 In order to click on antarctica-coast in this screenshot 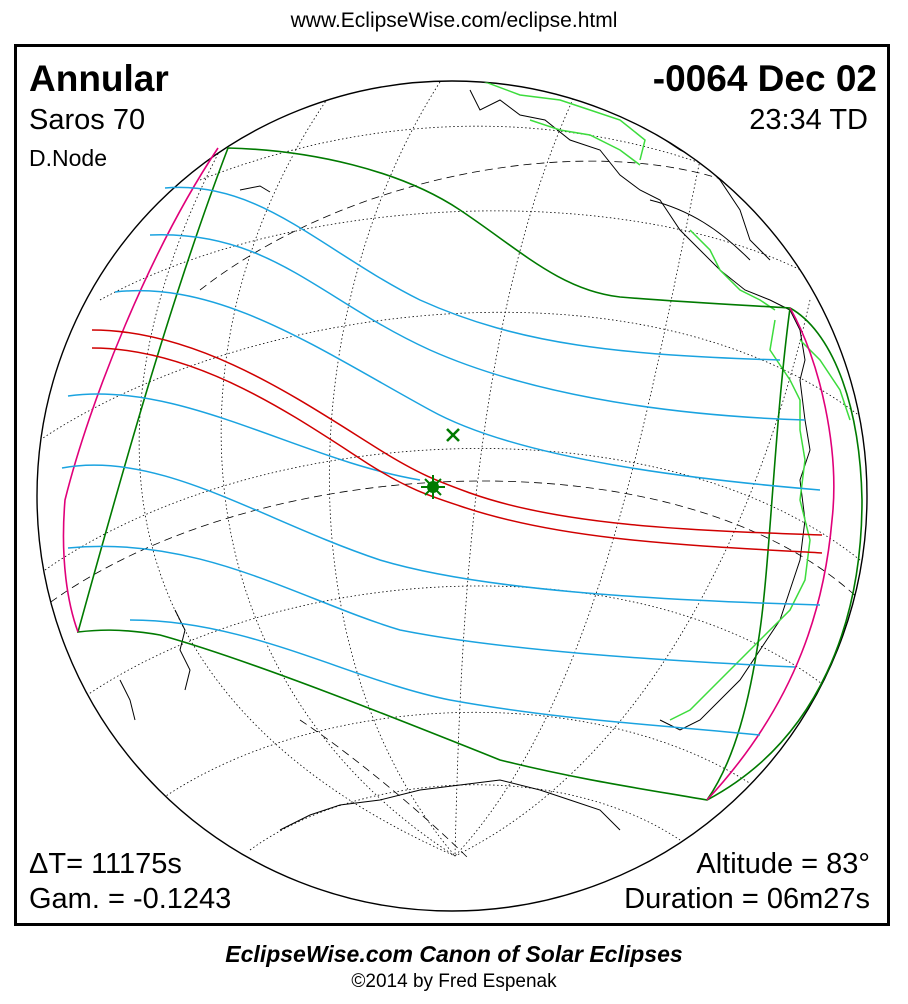, I will do `click(450, 805)`.